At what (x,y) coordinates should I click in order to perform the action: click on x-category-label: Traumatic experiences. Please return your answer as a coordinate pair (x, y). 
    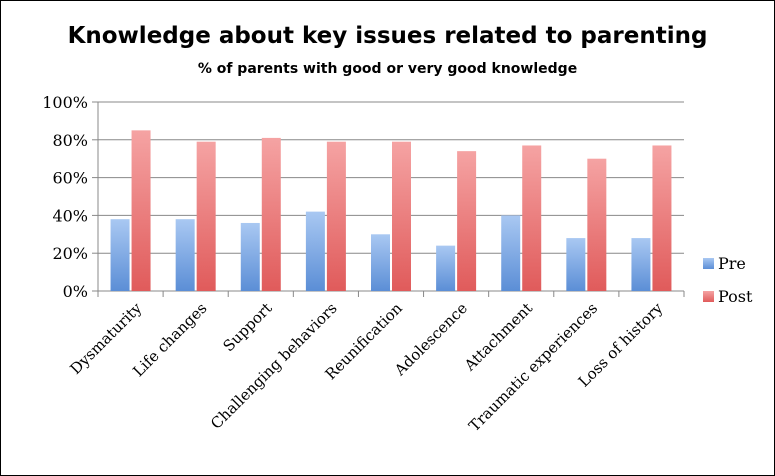
    Looking at the image, I should click on (533, 367).